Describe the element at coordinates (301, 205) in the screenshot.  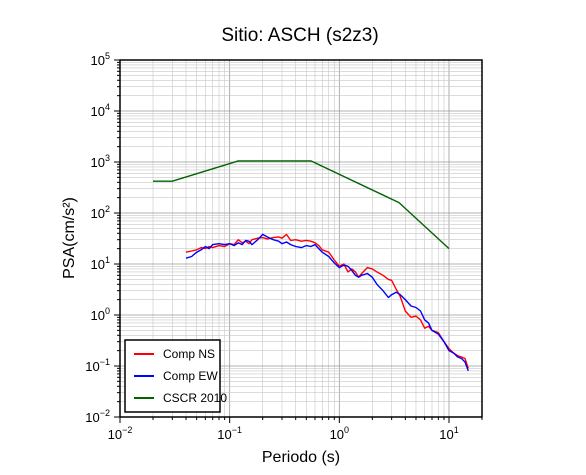
I see `series-line-cscr-2010` at that location.